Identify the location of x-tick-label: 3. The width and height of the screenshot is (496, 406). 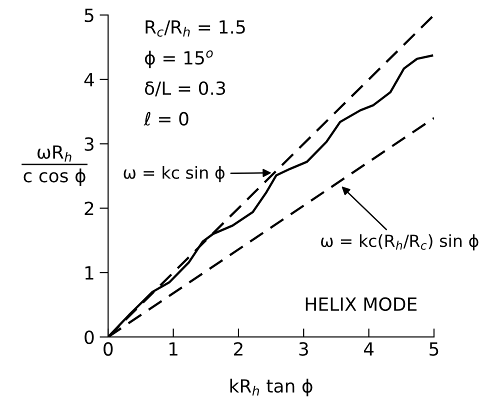
(303, 349).